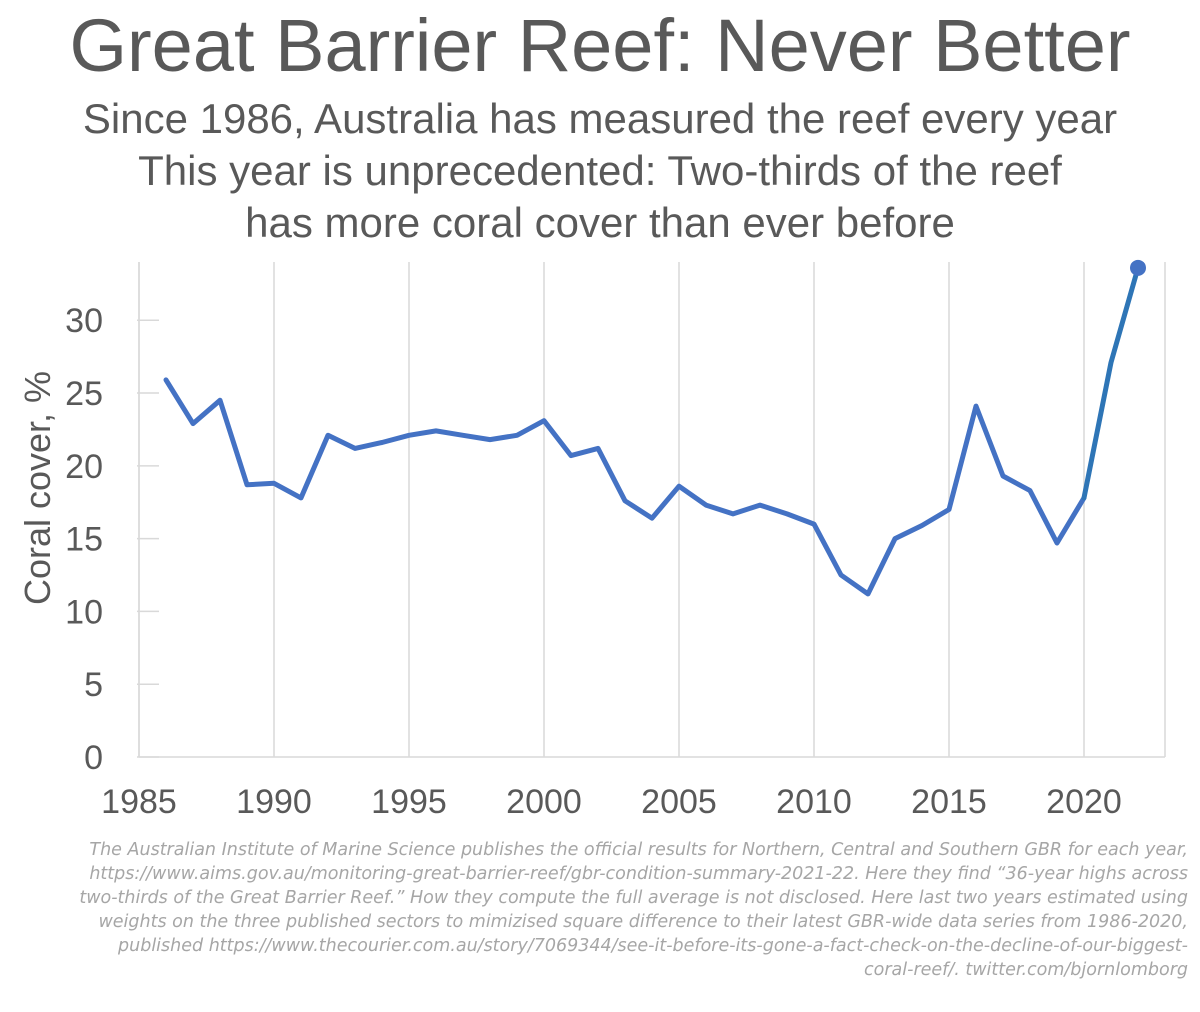 The width and height of the screenshot is (1200, 1012). What do you see at coordinates (814, 802) in the screenshot?
I see `x-tick-label: 2010` at bounding box center [814, 802].